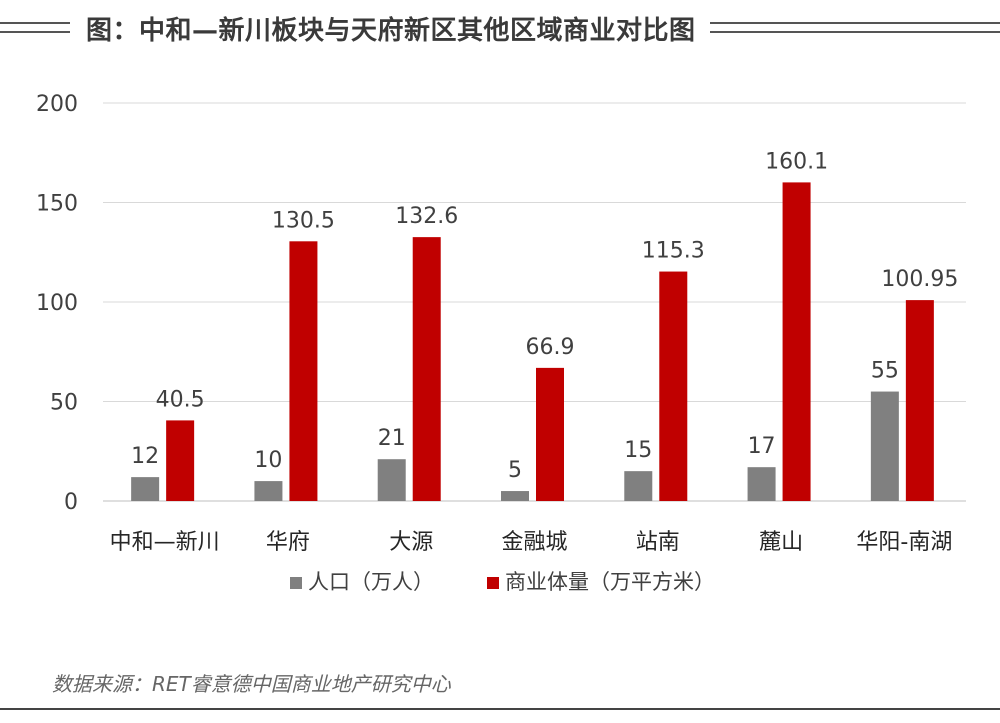 The height and width of the screenshot is (723, 1000). What do you see at coordinates (904, 542) in the screenshot?
I see `x-tick-label: 华阳-南湖` at bounding box center [904, 542].